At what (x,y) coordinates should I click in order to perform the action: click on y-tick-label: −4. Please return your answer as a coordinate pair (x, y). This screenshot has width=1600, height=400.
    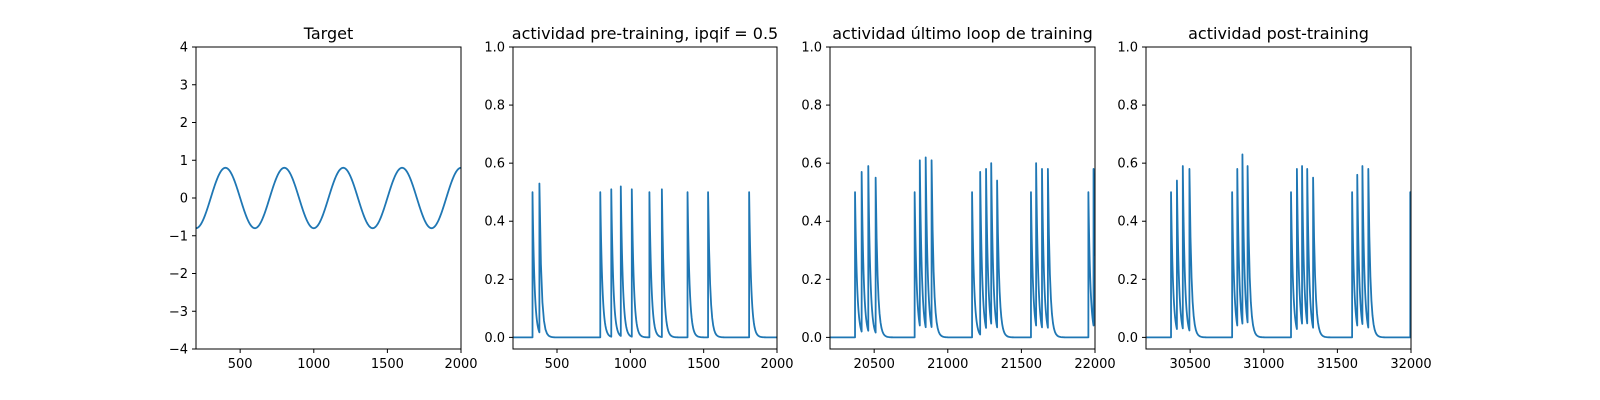
    Looking at the image, I should click on (178, 350).